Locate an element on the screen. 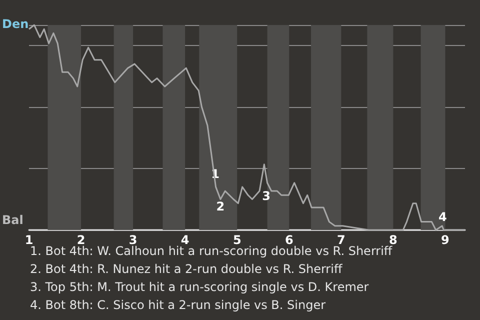 The image size is (480, 320). x-tick-label: 3 is located at coordinates (133, 240).